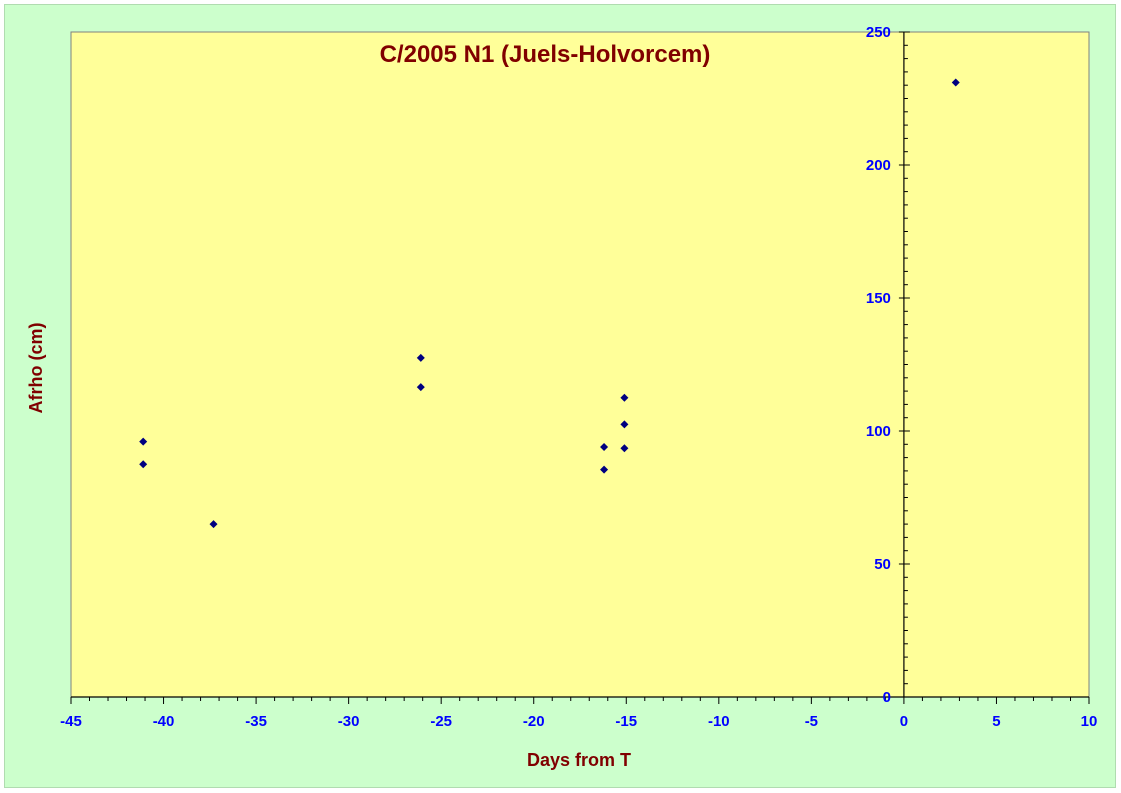 The width and height of the screenshot is (1121, 793). I want to click on x-tick-label: -20, so click(534, 721).